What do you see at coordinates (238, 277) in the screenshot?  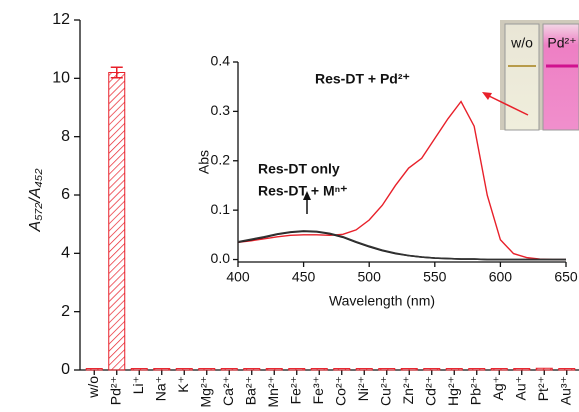 I see `x-tick-label: 400` at bounding box center [238, 277].